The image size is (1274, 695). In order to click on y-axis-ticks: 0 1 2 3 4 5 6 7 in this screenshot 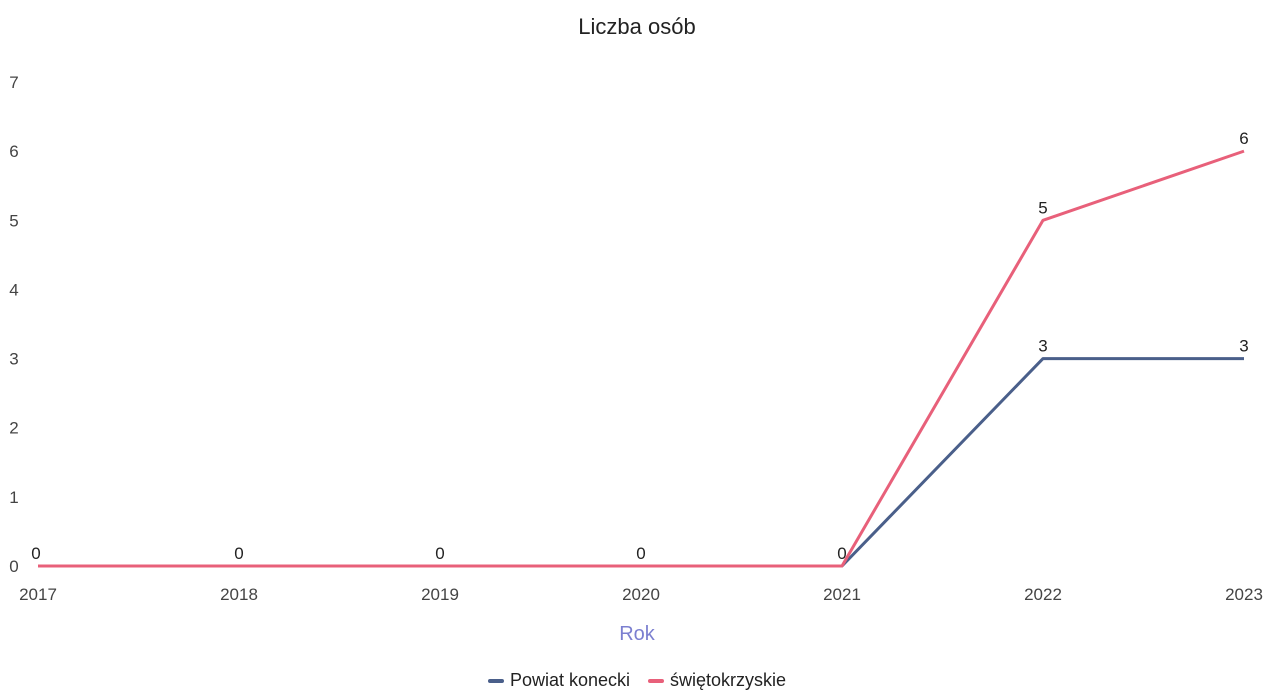, I will do `click(13, 324)`.